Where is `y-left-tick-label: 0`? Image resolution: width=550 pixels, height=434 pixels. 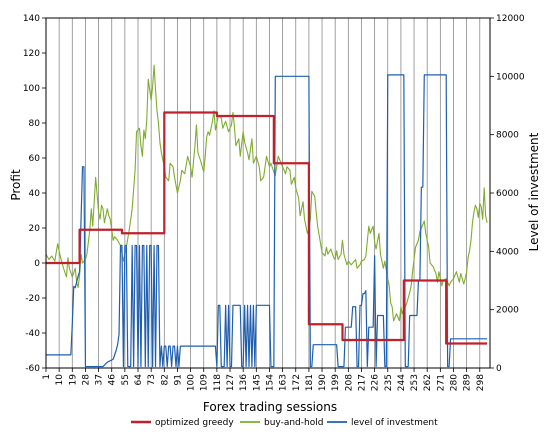 y-left-tick-label: 0 is located at coordinates (37, 264).